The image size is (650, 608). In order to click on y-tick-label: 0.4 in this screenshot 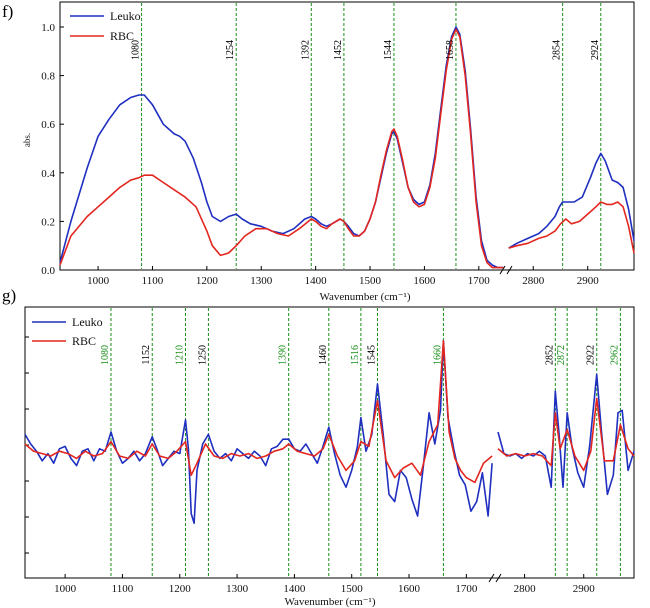, I will do `click(48, 174)`.